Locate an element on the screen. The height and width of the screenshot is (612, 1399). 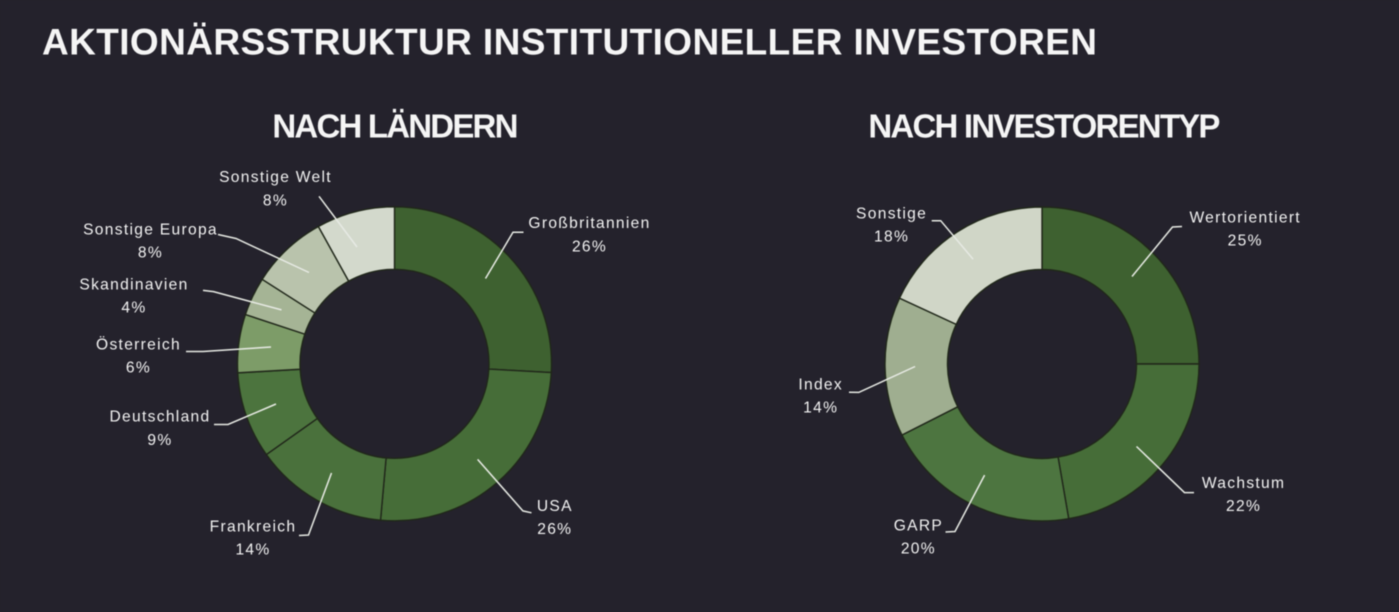
svg-text: Frankreich is located at coordinates (253, 527).